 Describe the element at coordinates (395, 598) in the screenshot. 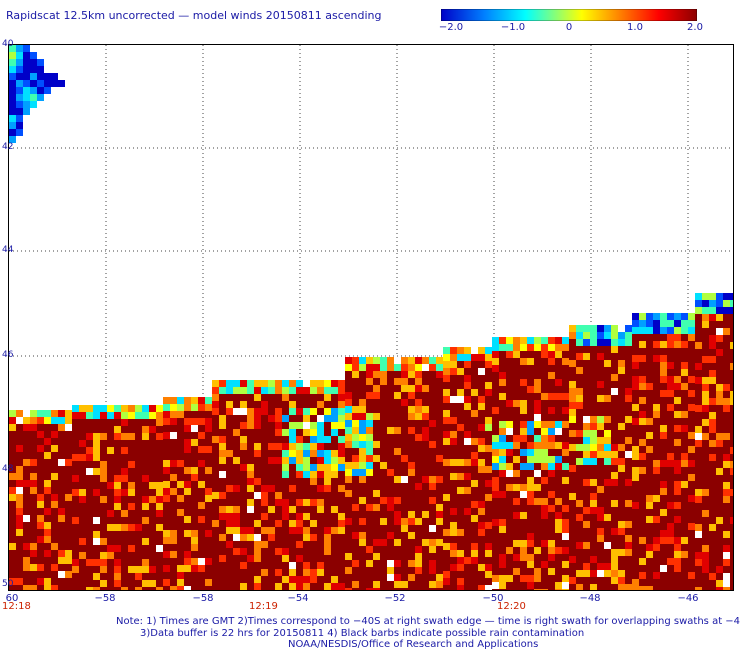

I see `x-tick-label: −52` at that location.